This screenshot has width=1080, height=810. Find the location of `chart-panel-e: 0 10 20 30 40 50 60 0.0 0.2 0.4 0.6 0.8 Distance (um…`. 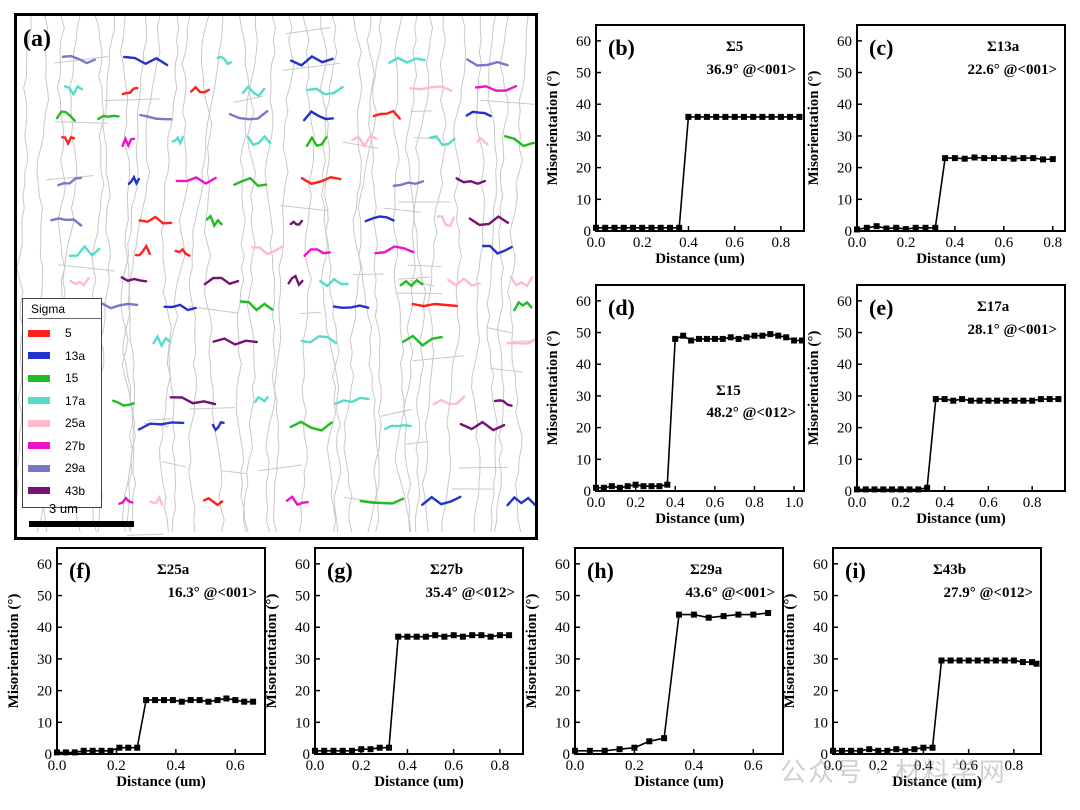

chart-panel-e: 0 10 20 30 40 50 60 0.0 0.2 0.4 0.6 0.8 Distance (um… is located at coordinates (936, 405).